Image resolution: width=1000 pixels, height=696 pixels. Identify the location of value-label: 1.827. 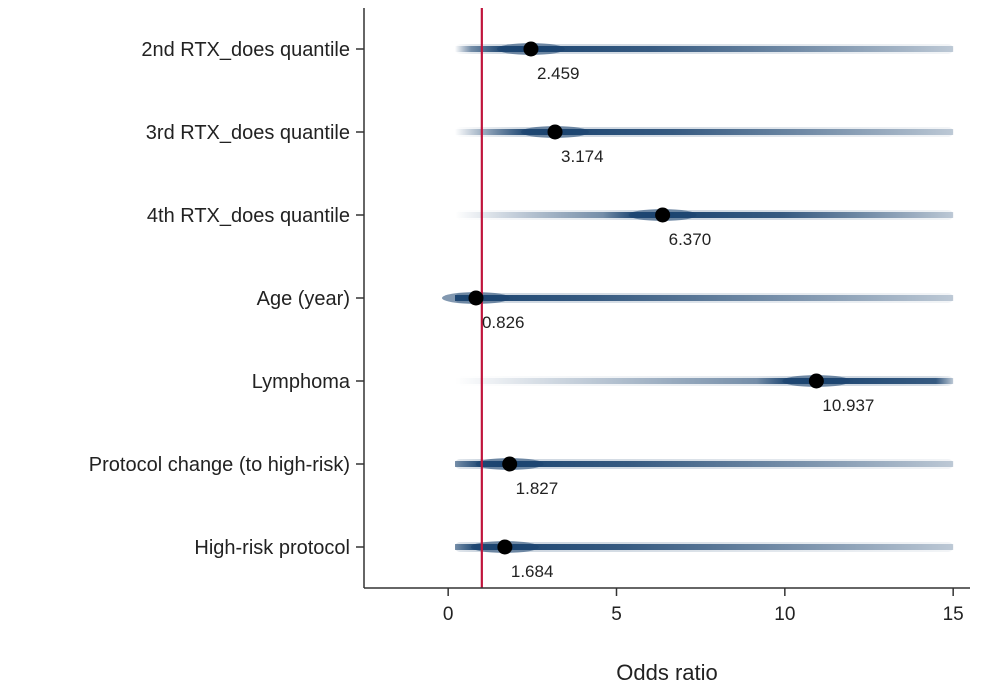
(537, 488).